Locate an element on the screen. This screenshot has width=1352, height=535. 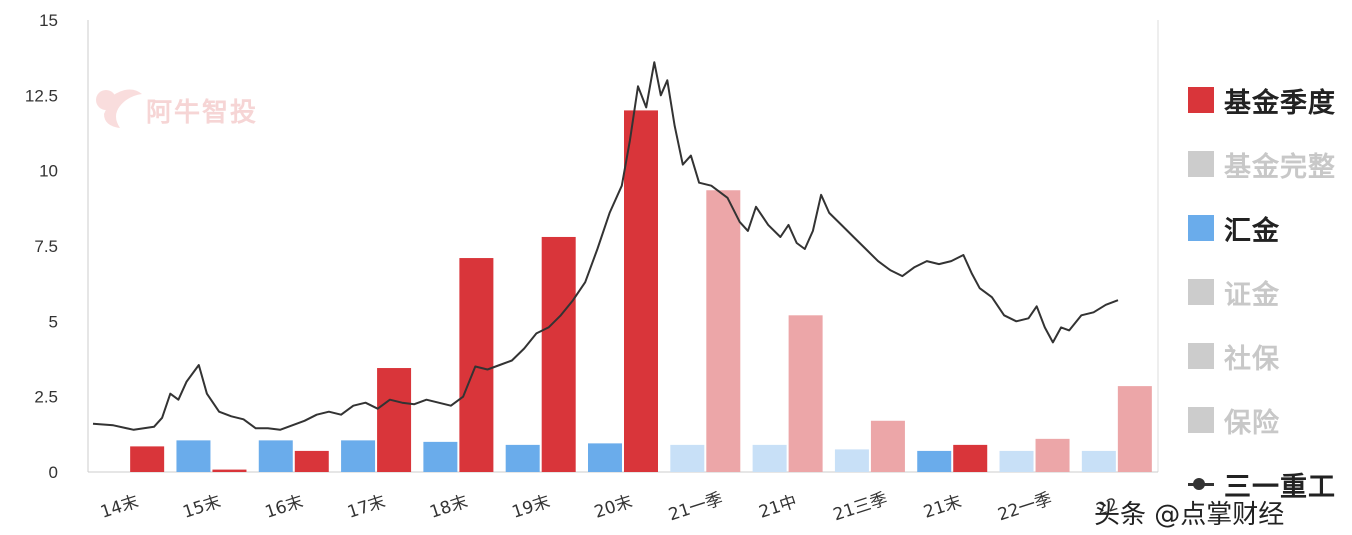
y-tick-label: 15 is located at coordinates (48, 20).